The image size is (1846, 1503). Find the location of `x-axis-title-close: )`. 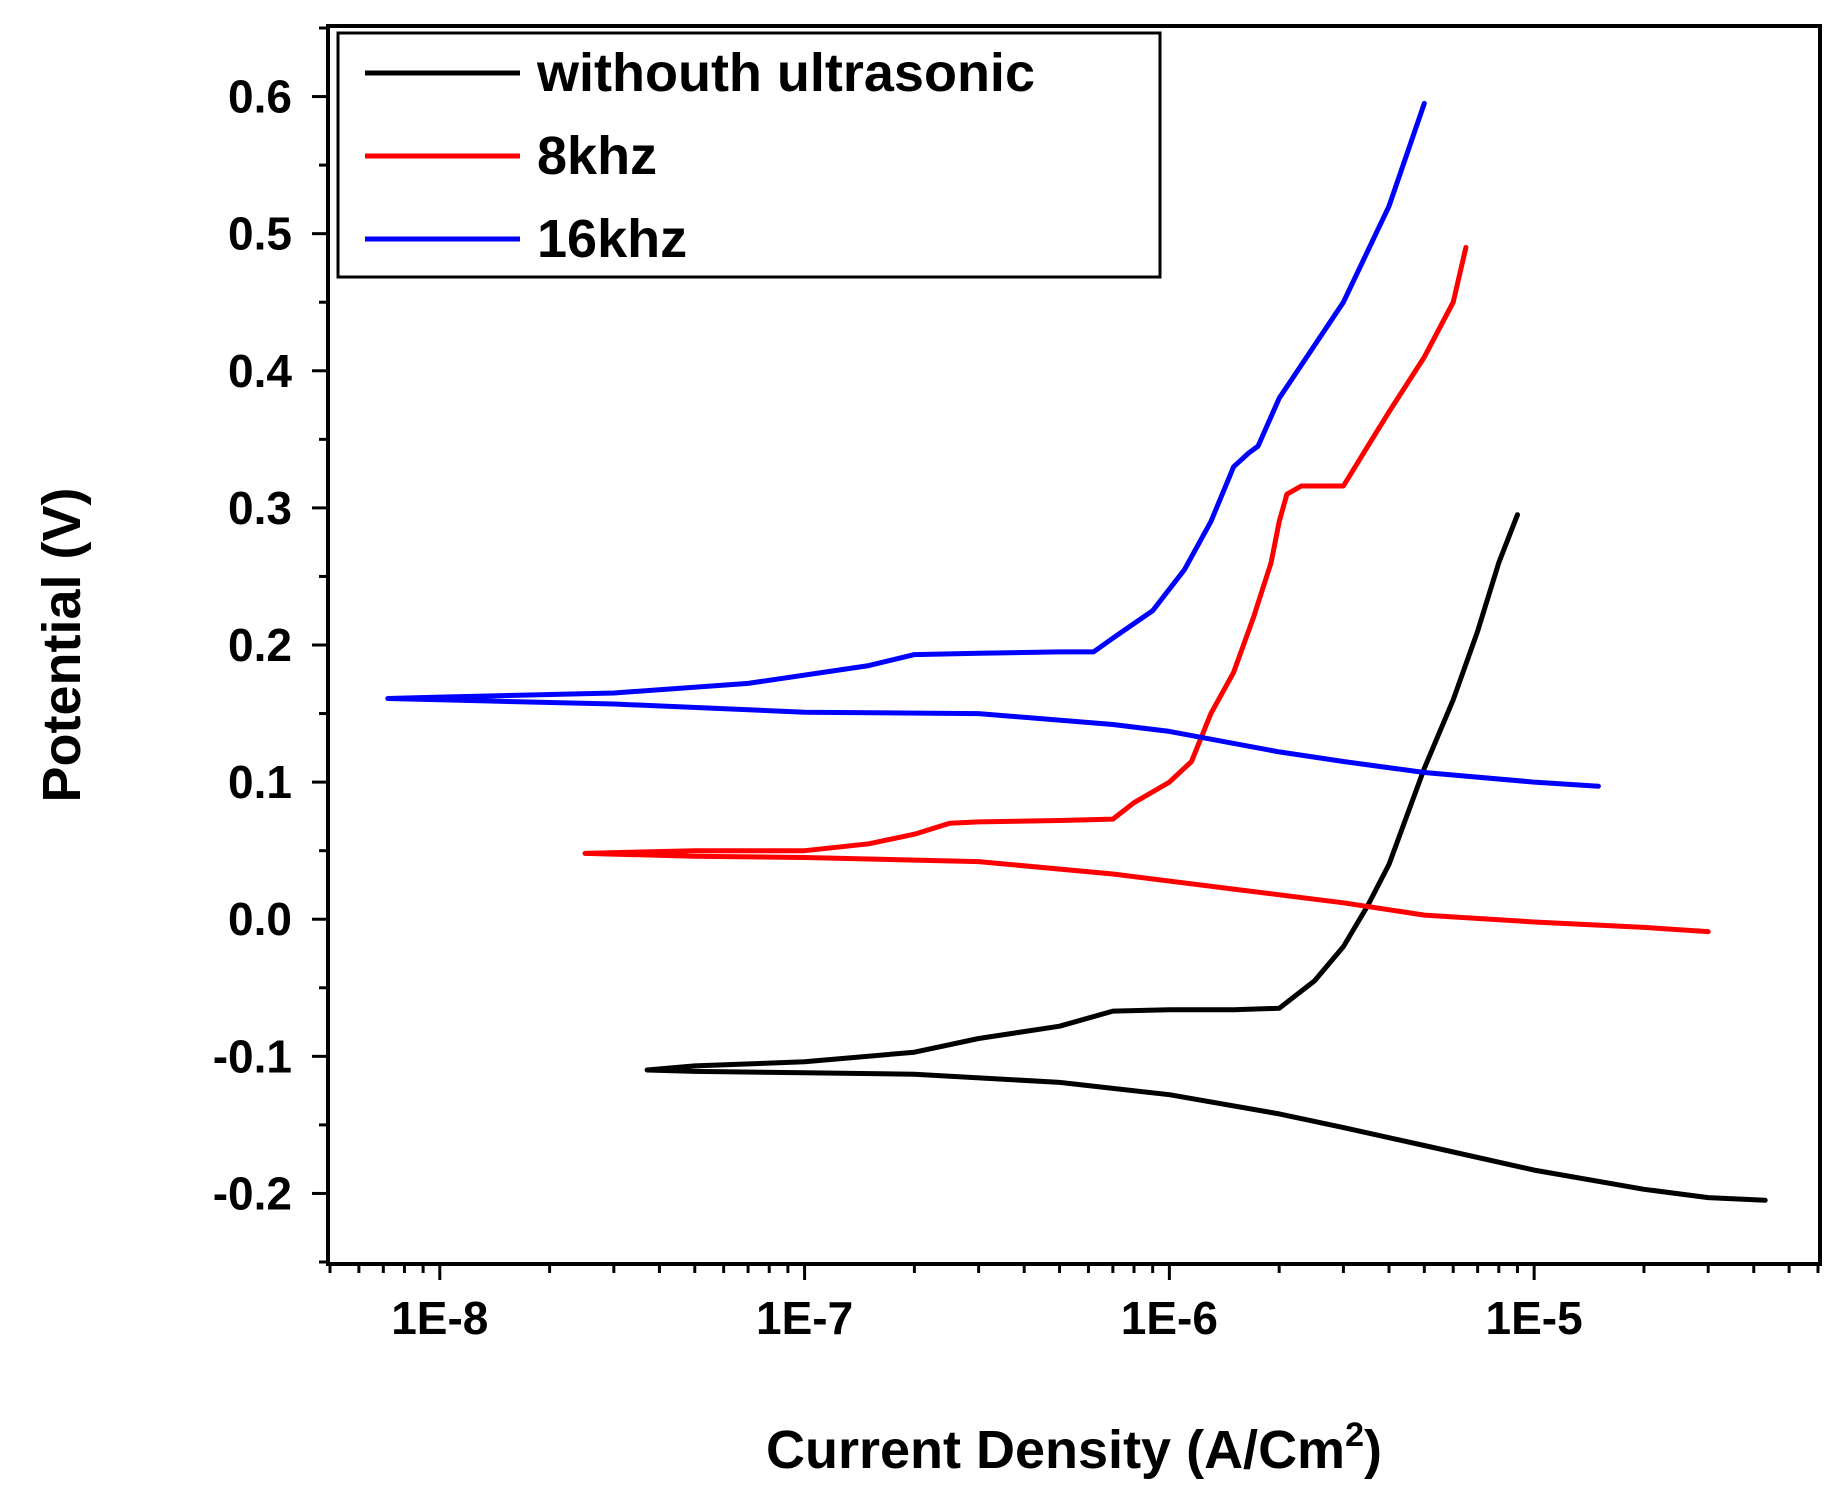

x-axis-title-close: ) is located at coordinates (1373, 1450).